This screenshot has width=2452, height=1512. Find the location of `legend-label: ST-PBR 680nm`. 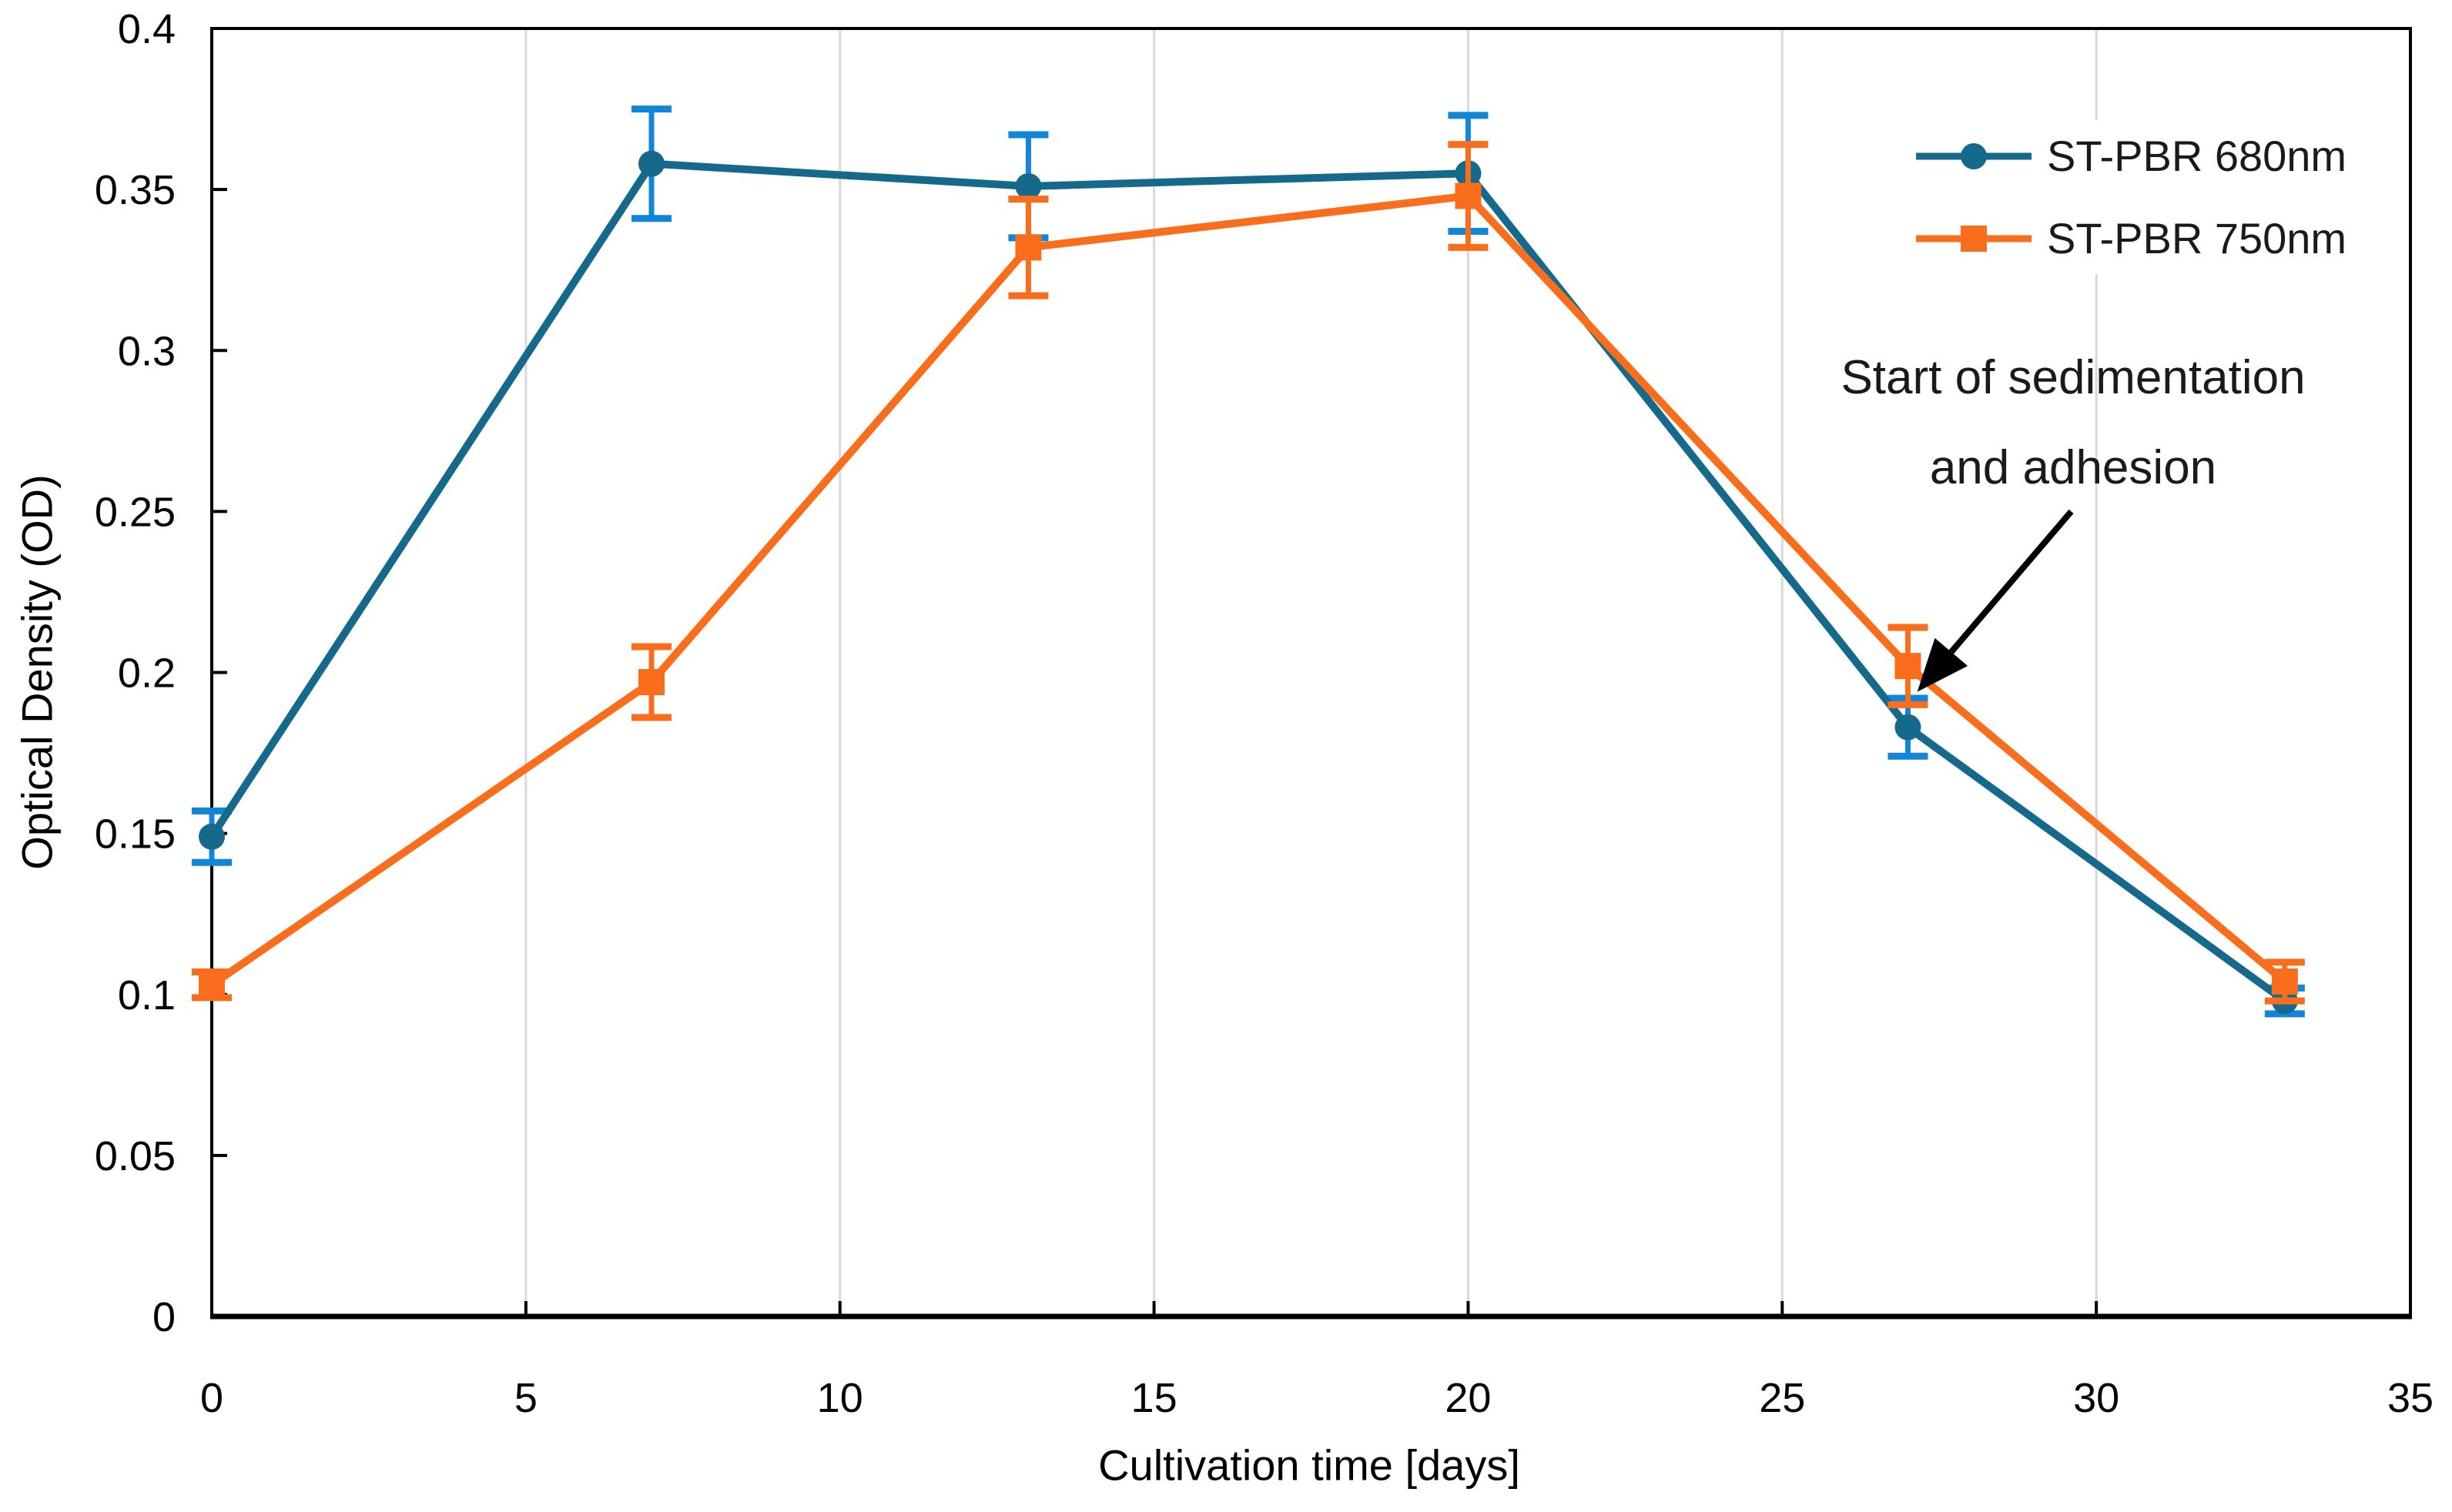

legend-label: ST-PBR 680nm is located at coordinates (2197, 156).